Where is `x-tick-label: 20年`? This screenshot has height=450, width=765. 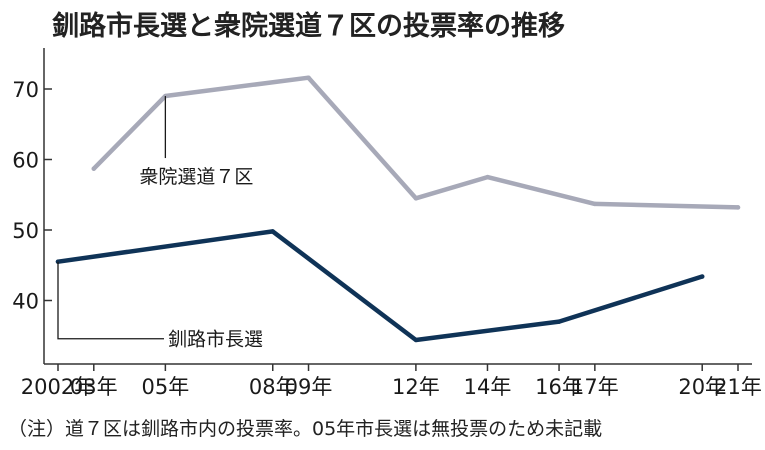
x-tick-label: 20年 is located at coordinates (702, 387).